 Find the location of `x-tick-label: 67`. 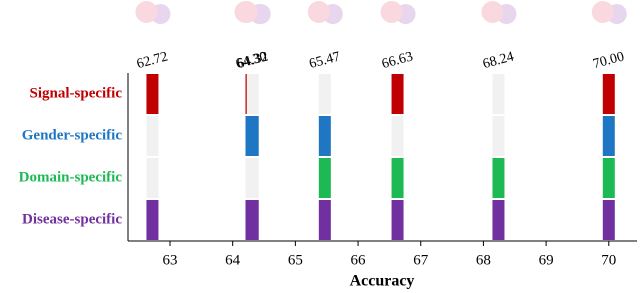

x-tick-label: 67 is located at coordinates (421, 260).